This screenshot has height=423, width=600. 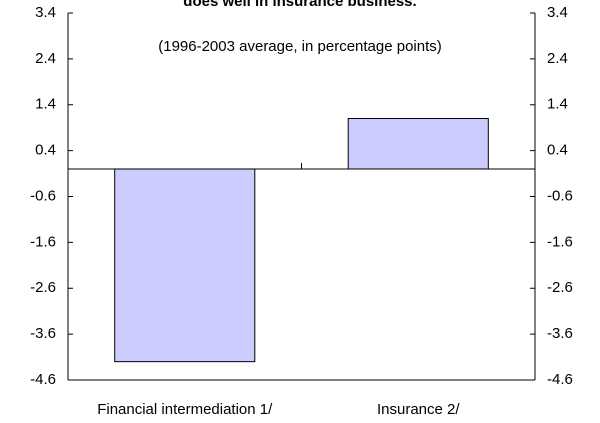 I want to click on y2-tick-label: 1.4, so click(x=557, y=104).